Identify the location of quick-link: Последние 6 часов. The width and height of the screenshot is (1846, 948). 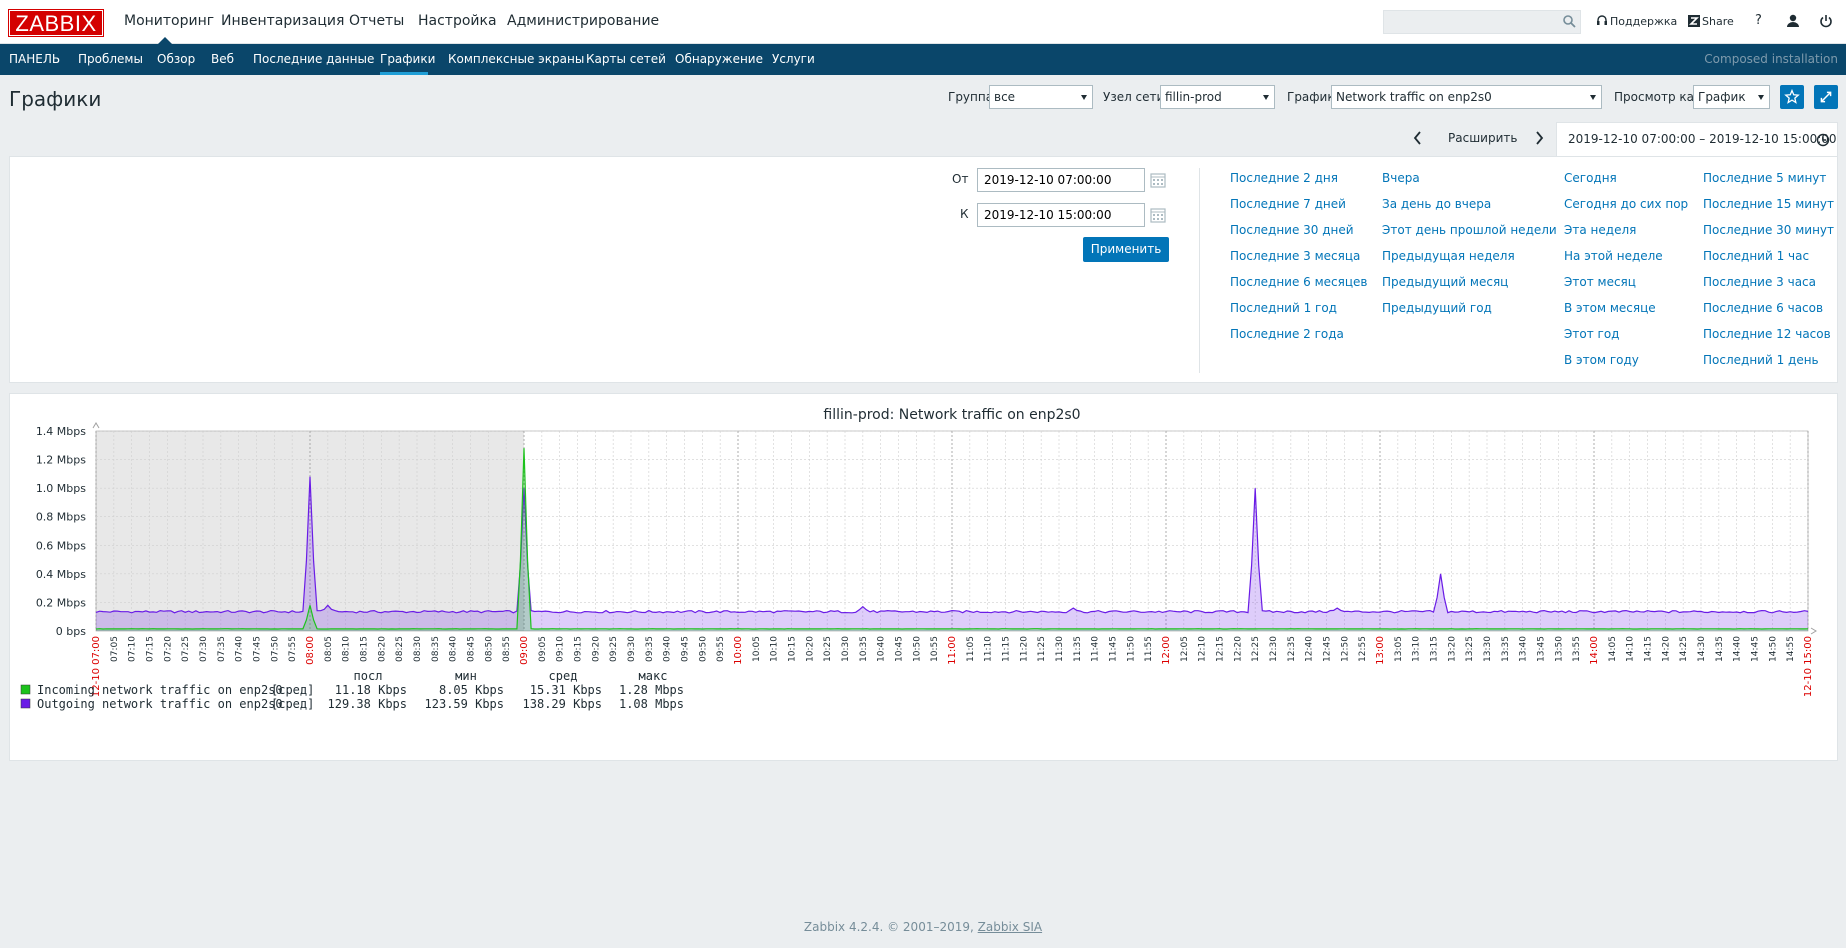
(1763, 308).